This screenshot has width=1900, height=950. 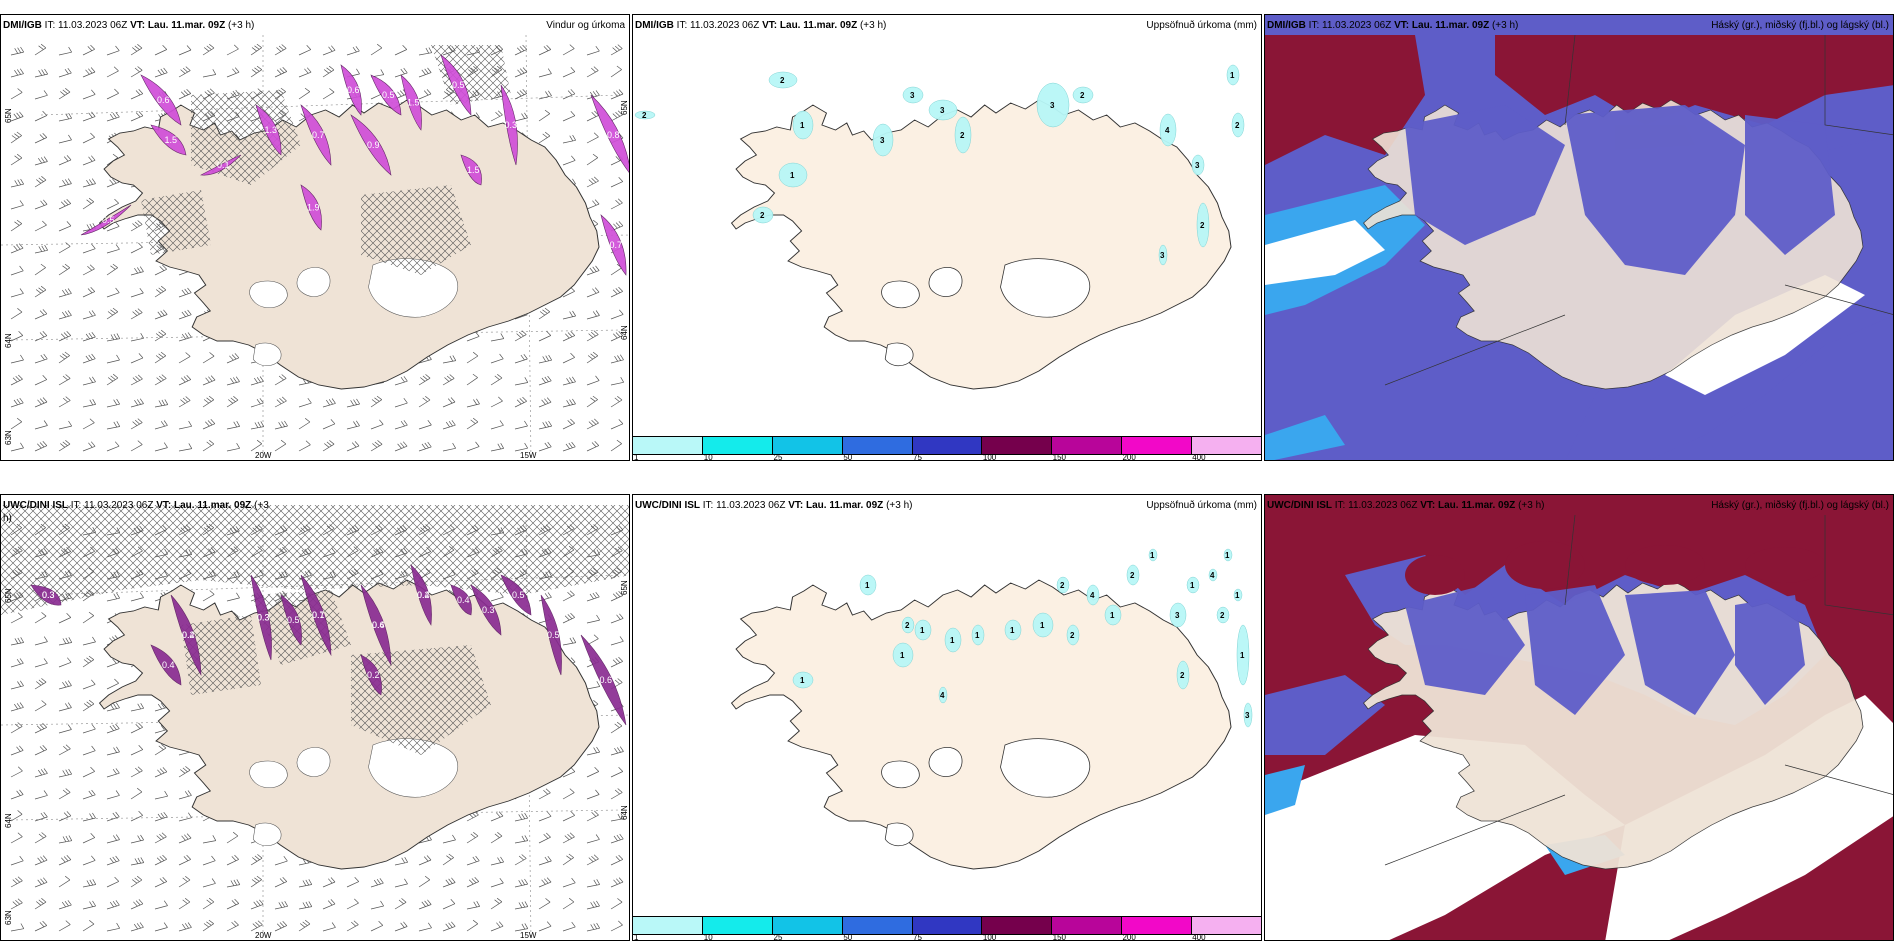 I want to click on precip-value-label: 1.9, so click(x=313, y=208).